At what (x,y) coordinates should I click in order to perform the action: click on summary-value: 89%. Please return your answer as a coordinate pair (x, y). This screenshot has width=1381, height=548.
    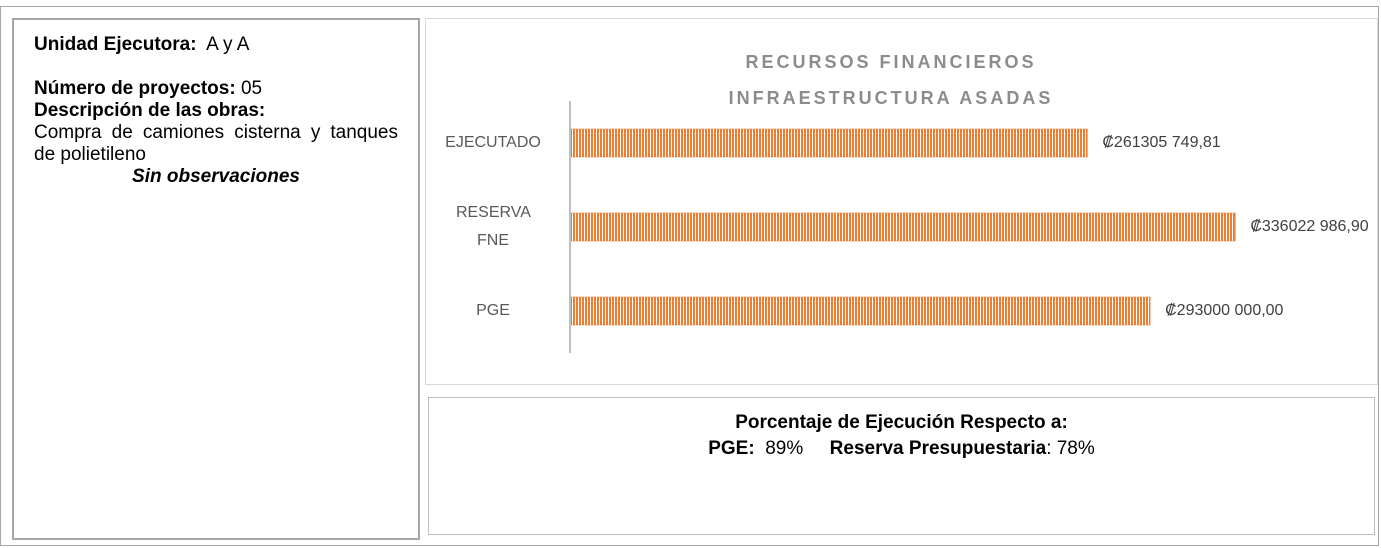
    Looking at the image, I should click on (784, 448).